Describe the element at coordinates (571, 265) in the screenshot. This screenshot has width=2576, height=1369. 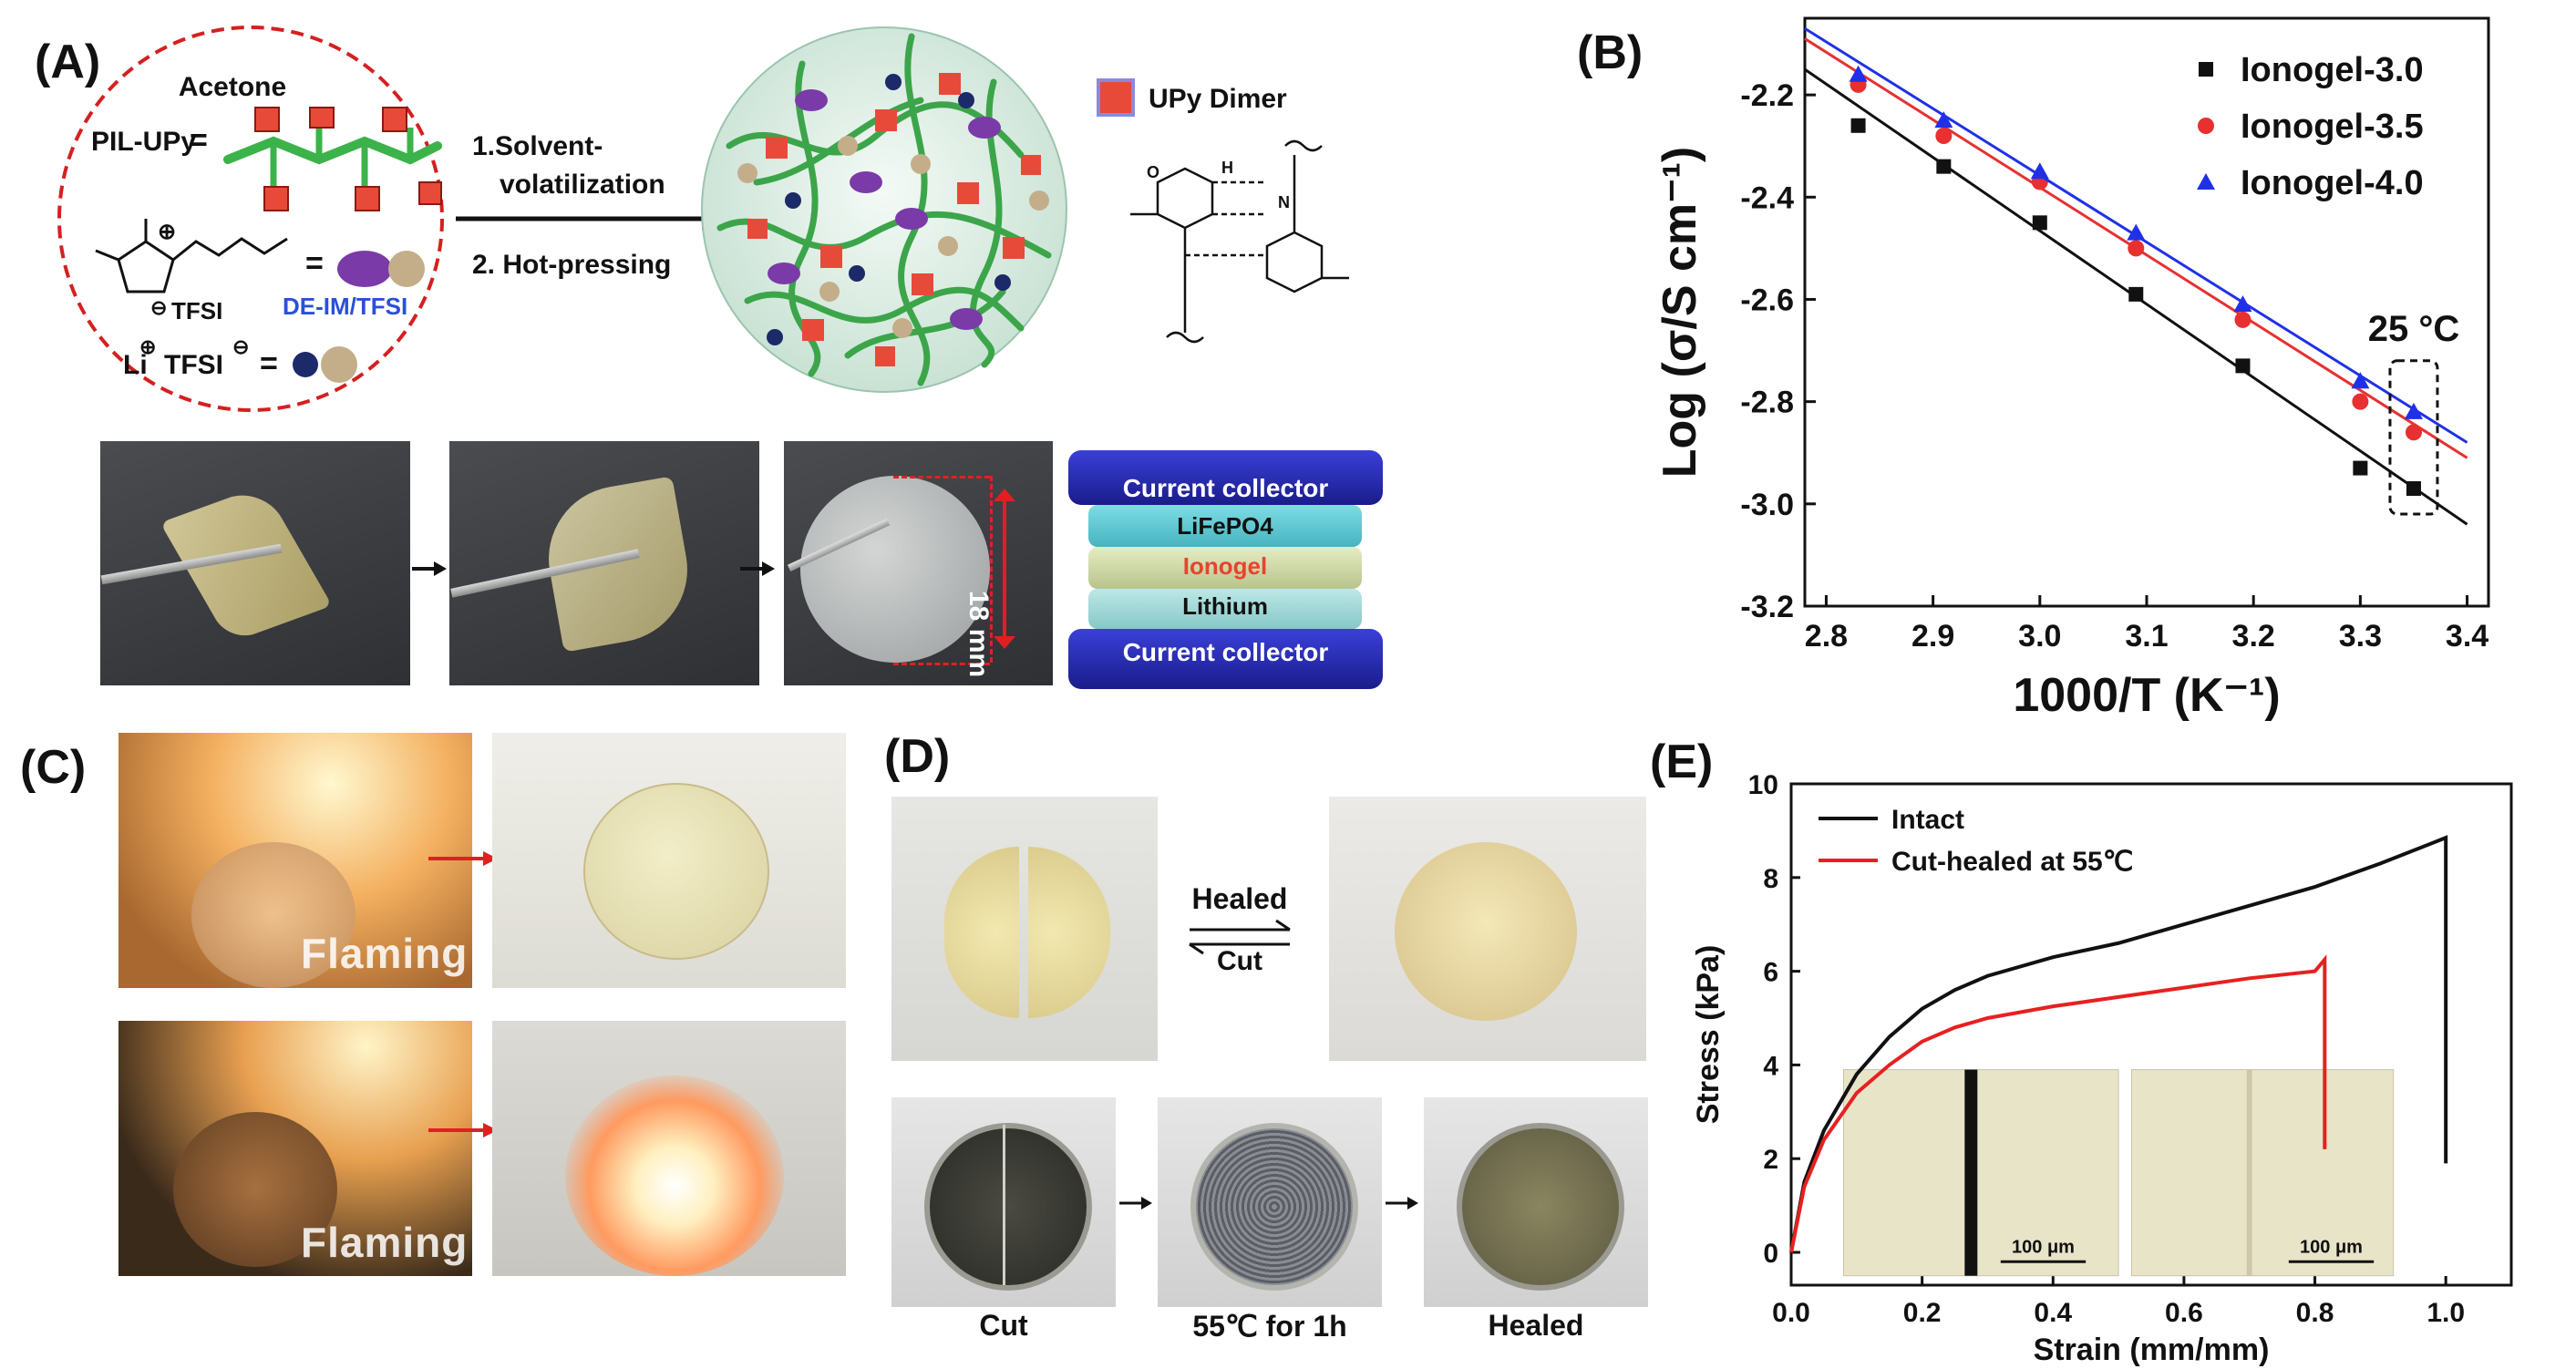
I see `step2-label: 2. Hot-pressing` at that location.